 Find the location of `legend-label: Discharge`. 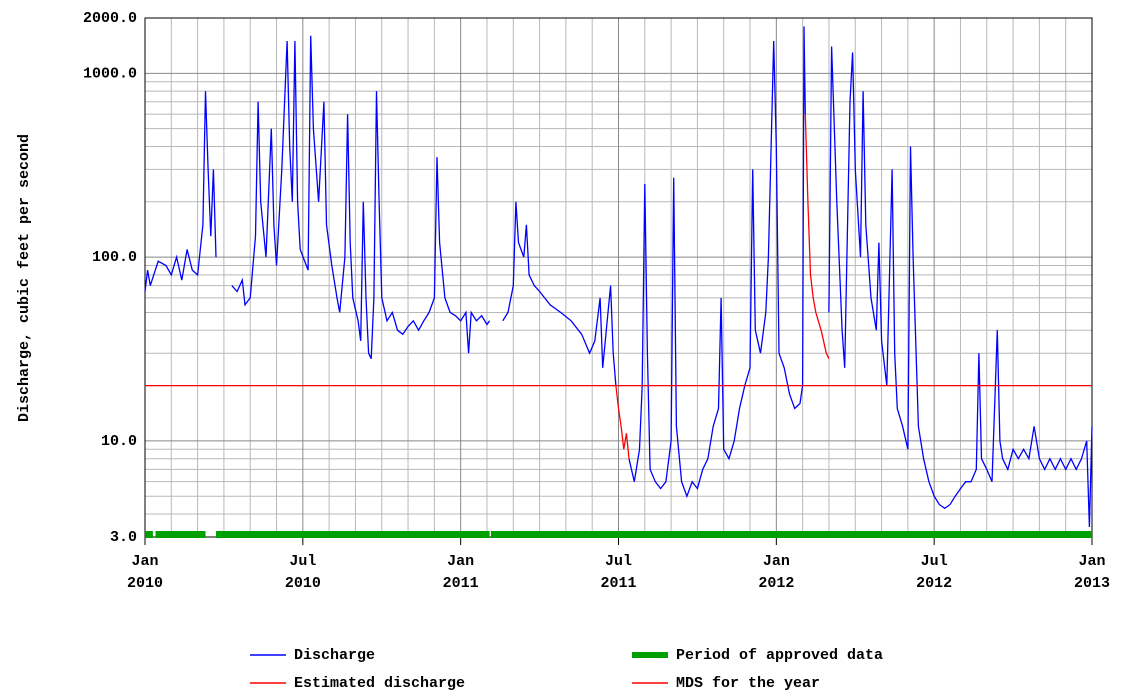

legend-label: Discharge is located at coordinates (334, 655).